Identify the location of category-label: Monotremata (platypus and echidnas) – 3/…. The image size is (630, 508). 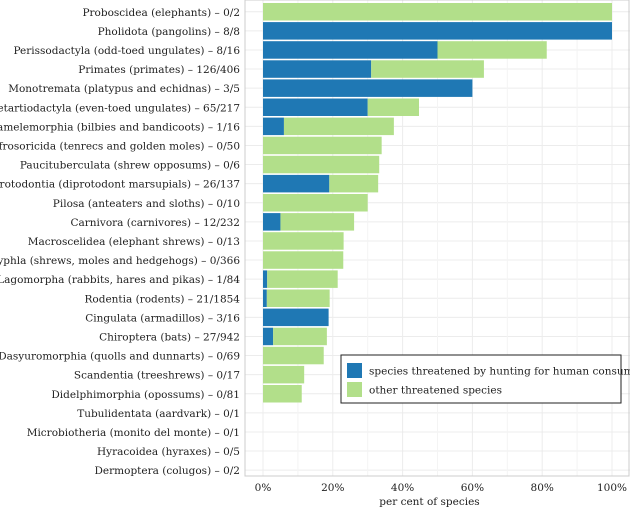
(124, 89).